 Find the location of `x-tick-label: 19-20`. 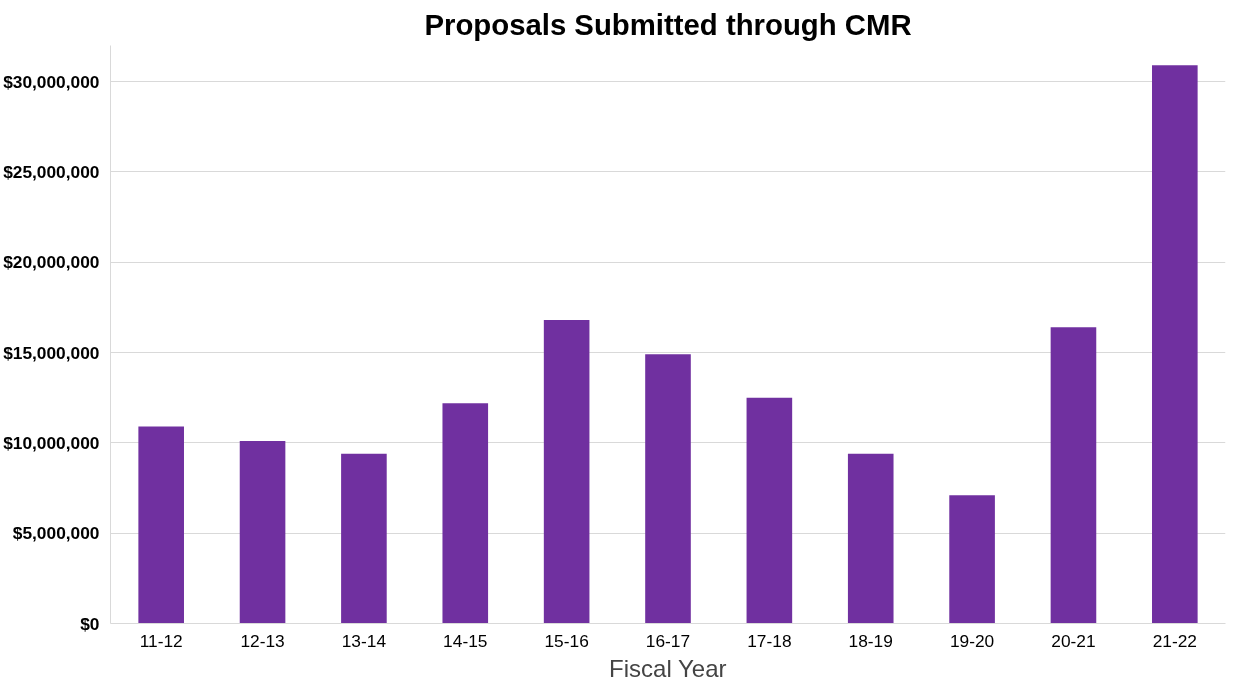

x-tick-label: 19-20 is located at coordinates (972, 640).